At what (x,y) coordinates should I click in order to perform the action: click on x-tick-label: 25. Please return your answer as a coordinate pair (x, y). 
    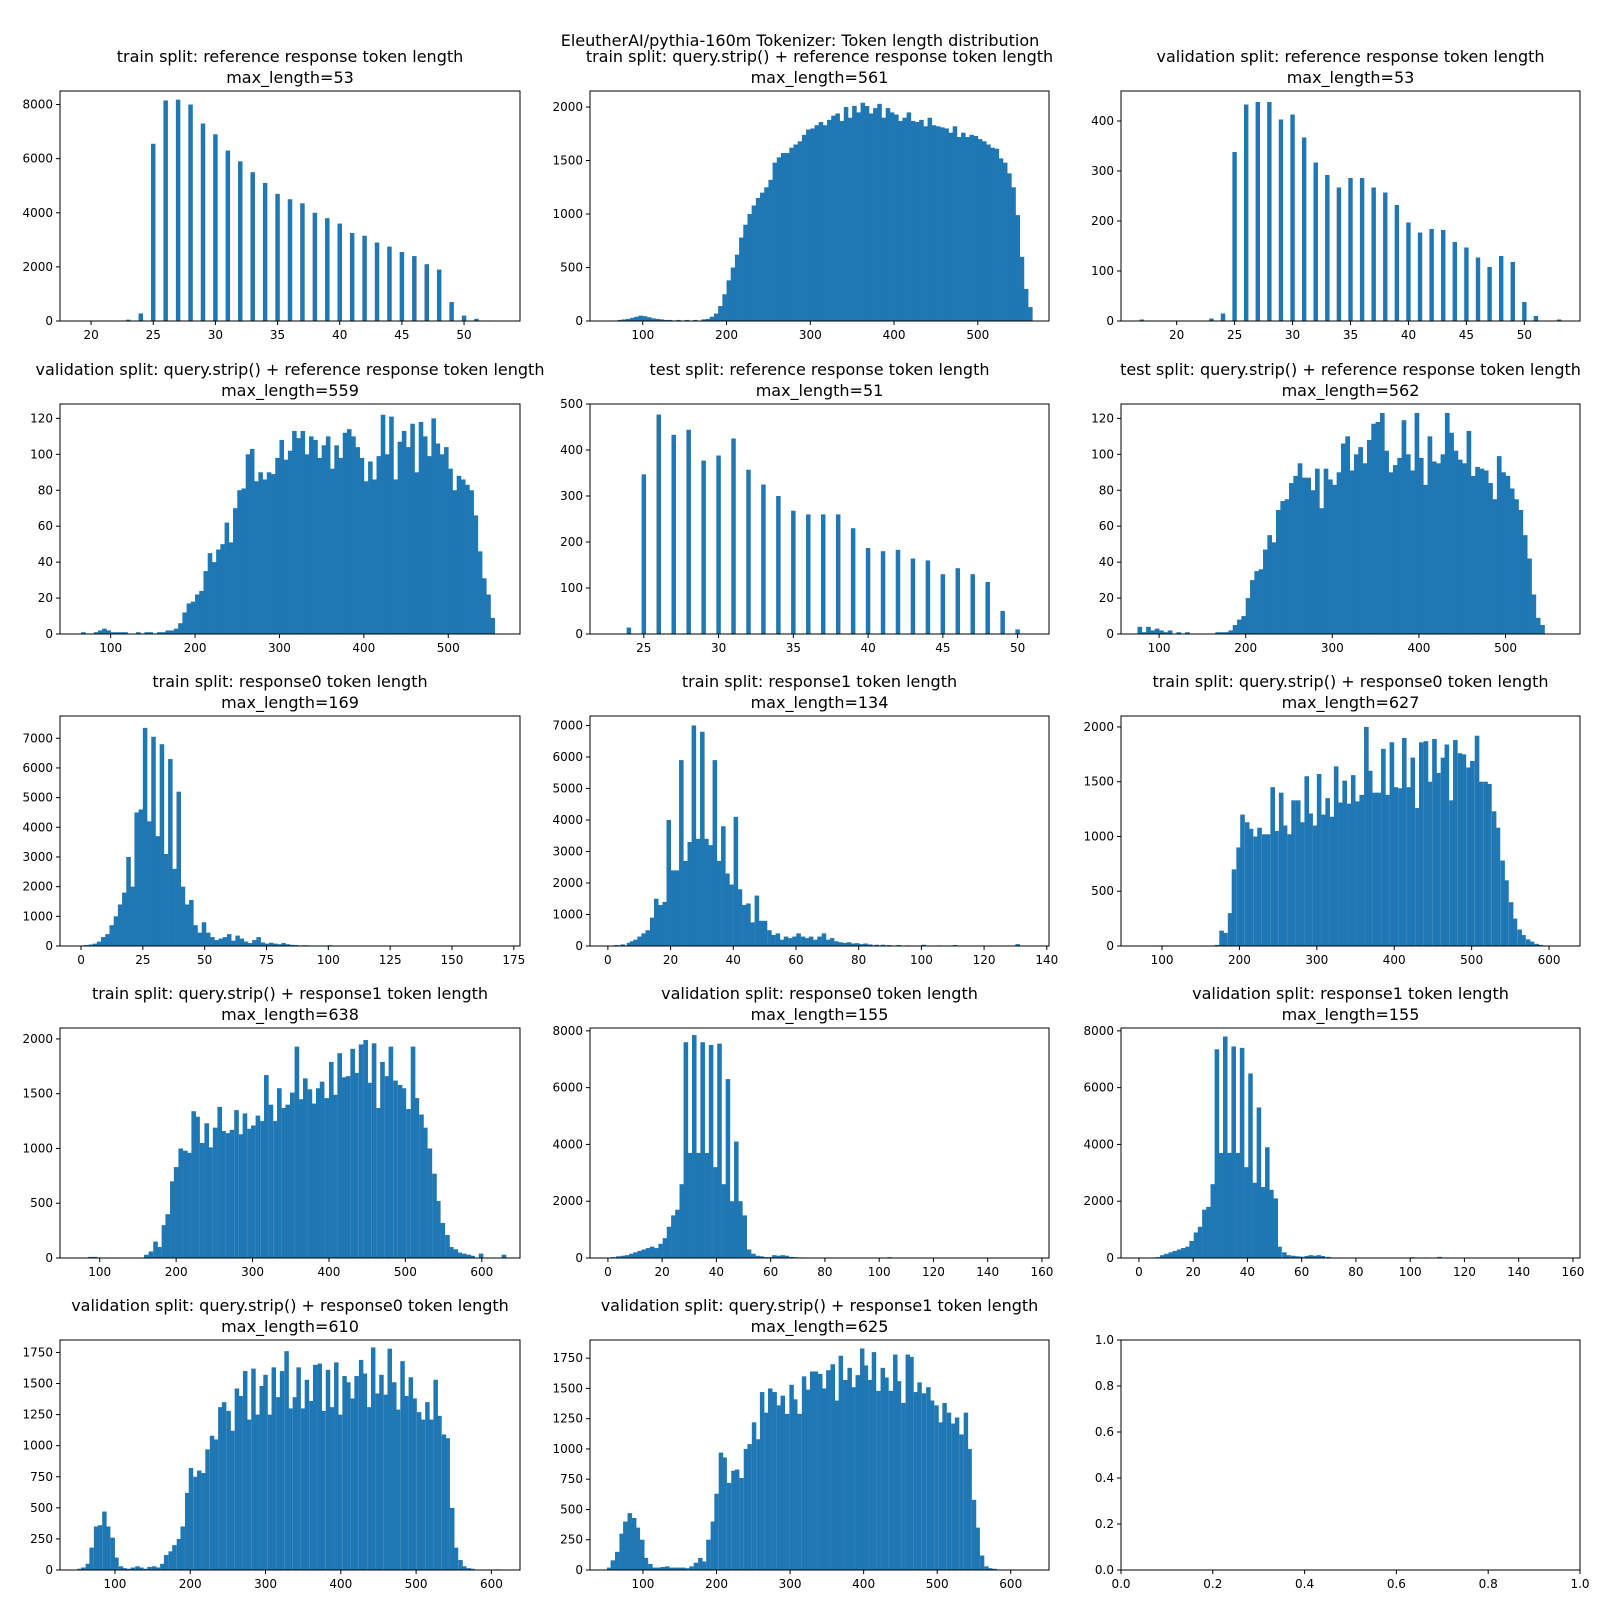
    Looking at the image, I should click on (643, 648).